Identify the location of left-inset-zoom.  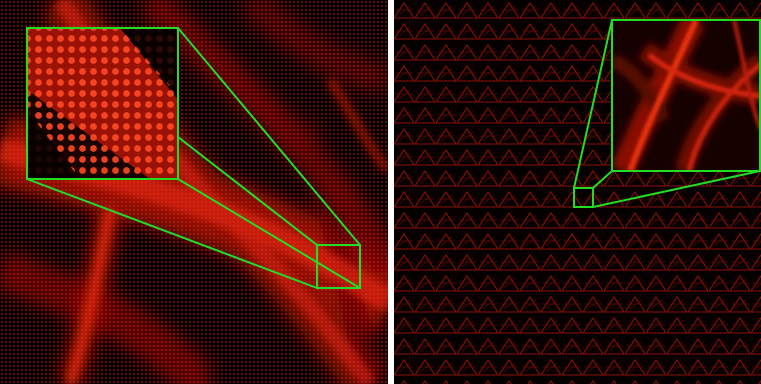
(102, 103).